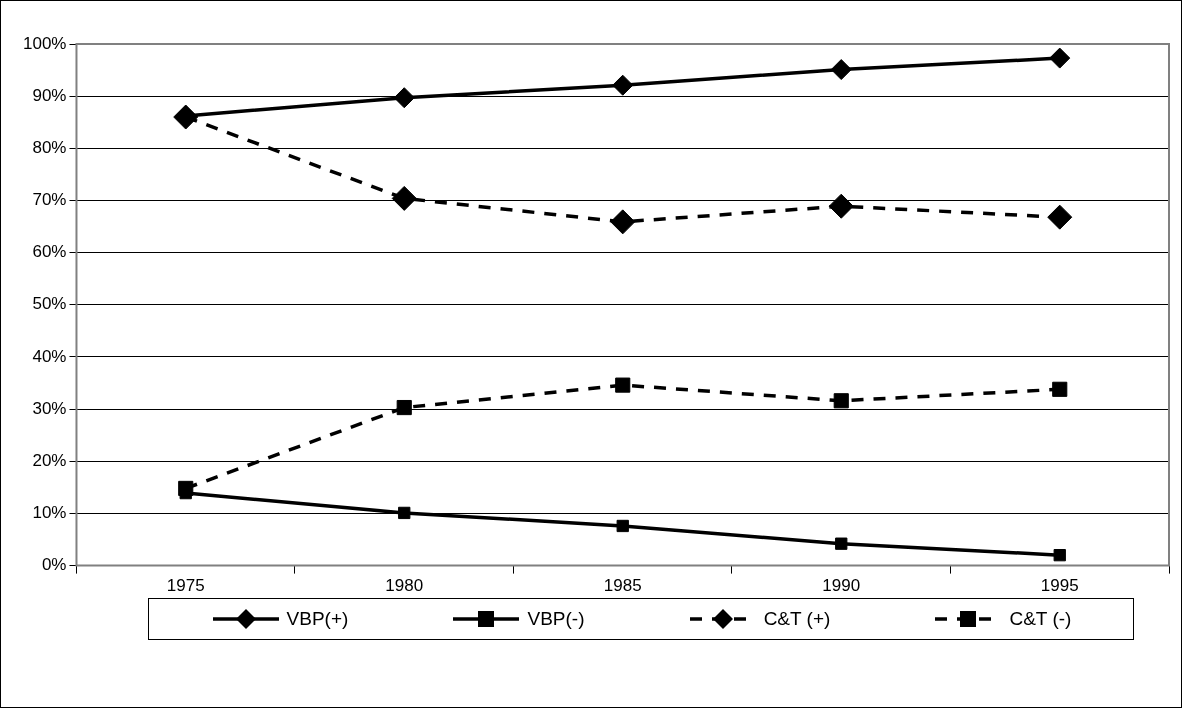 The width and height of the screenshot is (1182, 708). I want to click on legend-label: C&T (+), so click(797, 618).